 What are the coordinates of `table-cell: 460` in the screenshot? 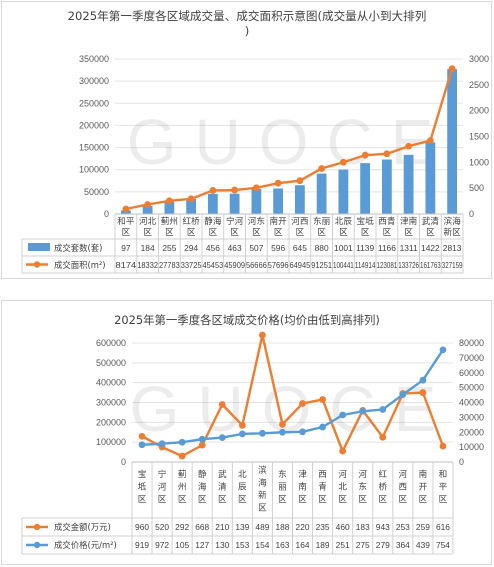 It's located at (343, 527).